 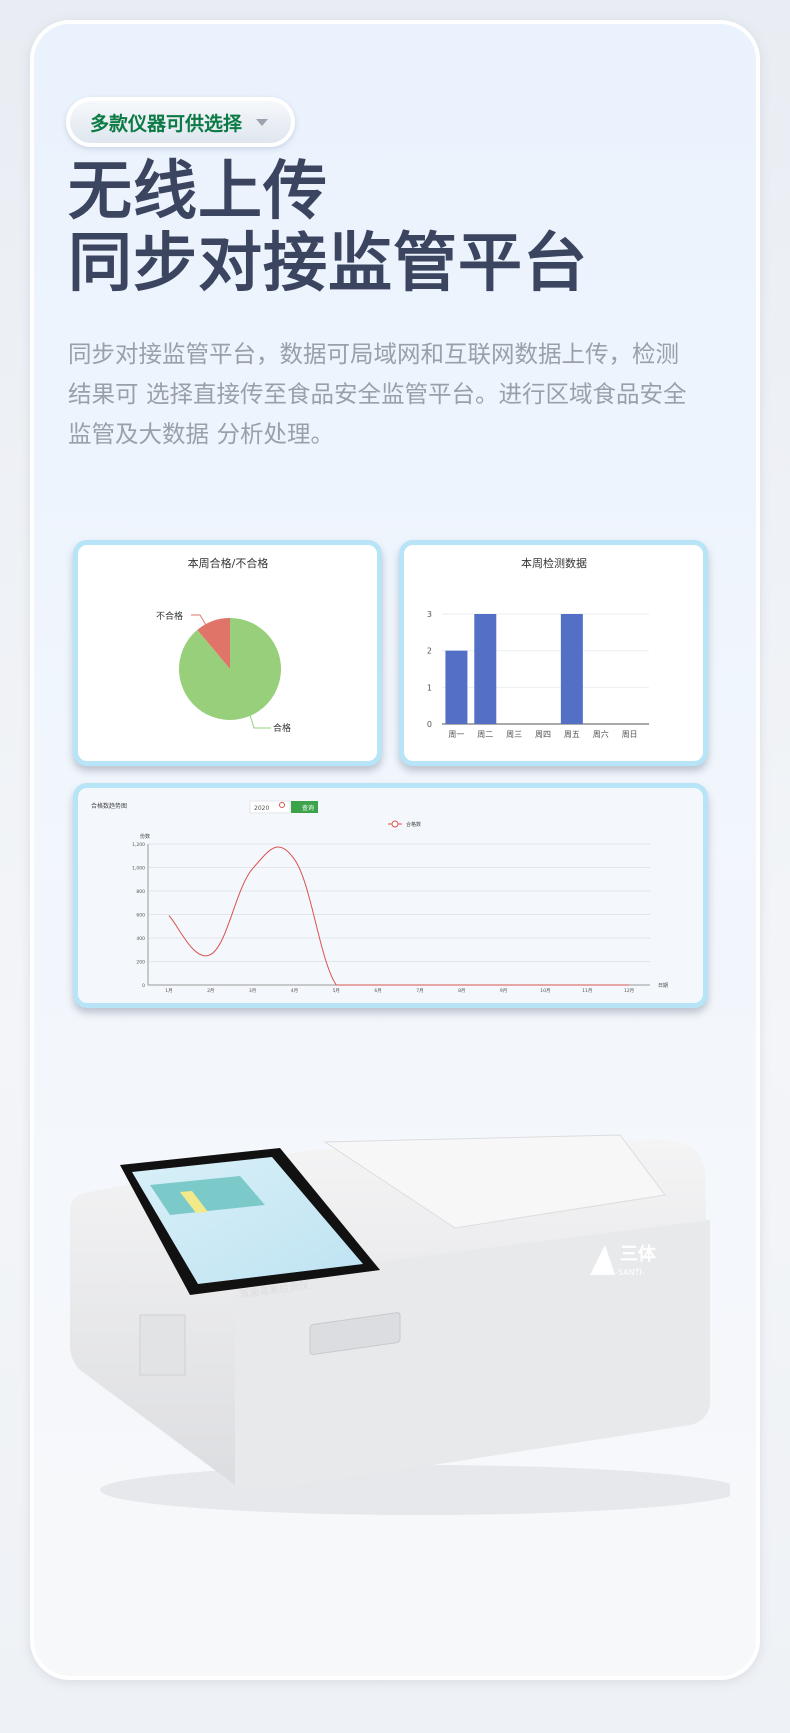 What do you see at coordinates (587, 991) in the screenshot?
I see `x-tick-label: 11月` at bounding box center [587, 991].